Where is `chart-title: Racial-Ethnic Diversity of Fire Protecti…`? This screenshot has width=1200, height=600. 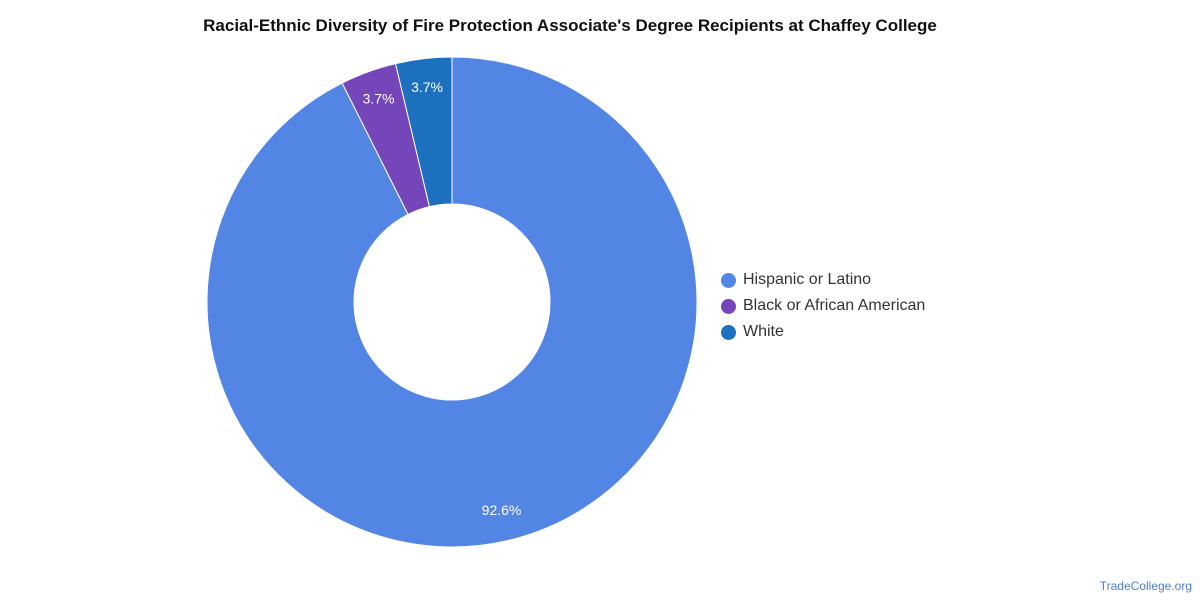
chart-title: Racial-Ethnic Diversity of Fire Protecti… is located at coordinates (570, 25).